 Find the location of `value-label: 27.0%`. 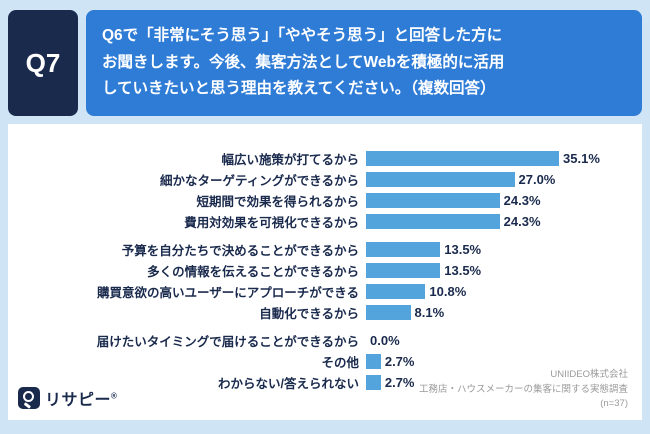

value-label: 27.0% is located at coordinates (537, 179).